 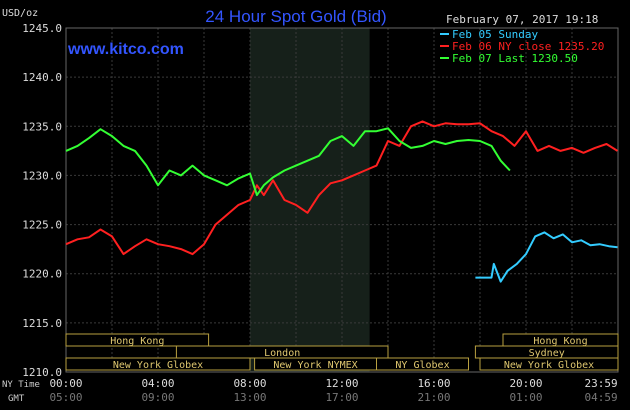 I want to click on market-session-label: Sydney, so click(x=547, y=353).